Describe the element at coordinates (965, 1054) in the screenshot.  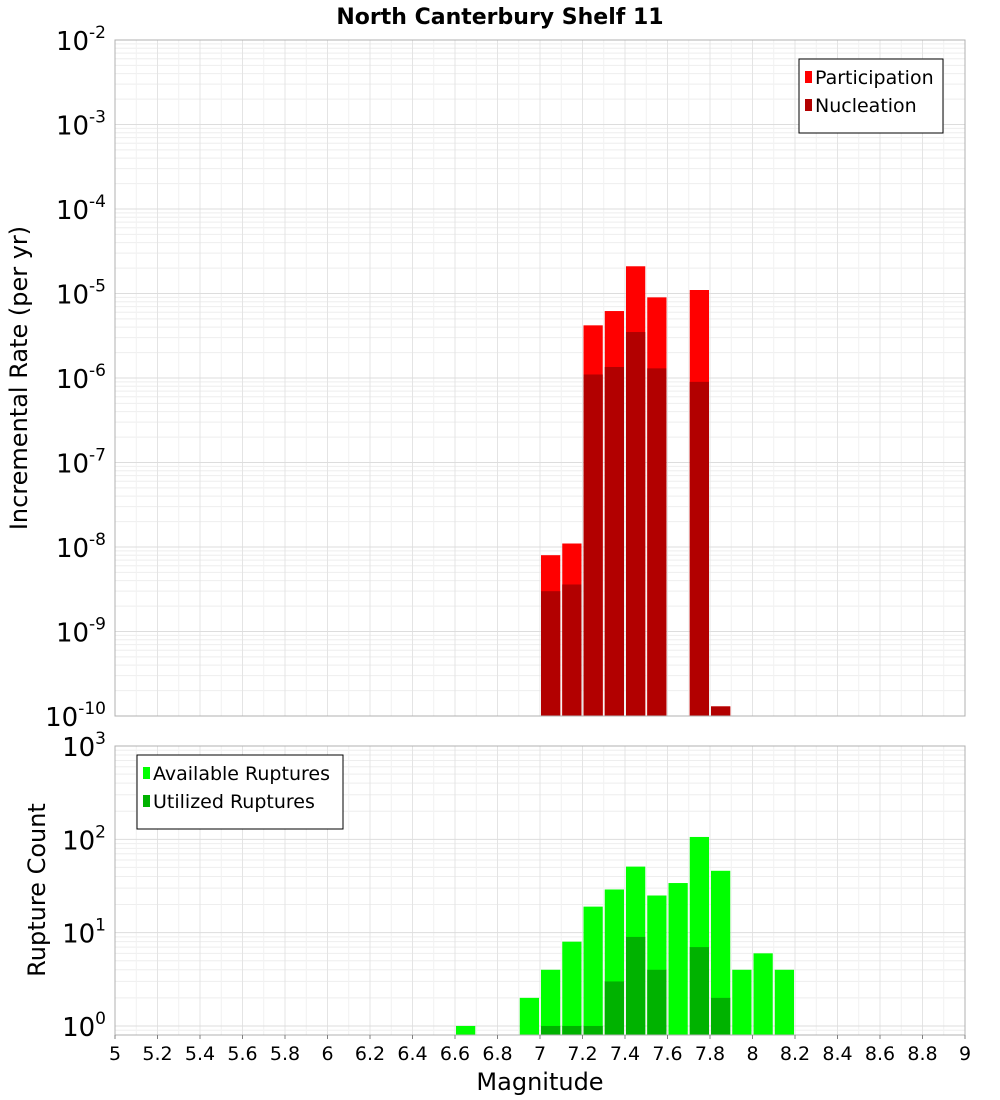
I see `x-tick-label: 9` at that location.